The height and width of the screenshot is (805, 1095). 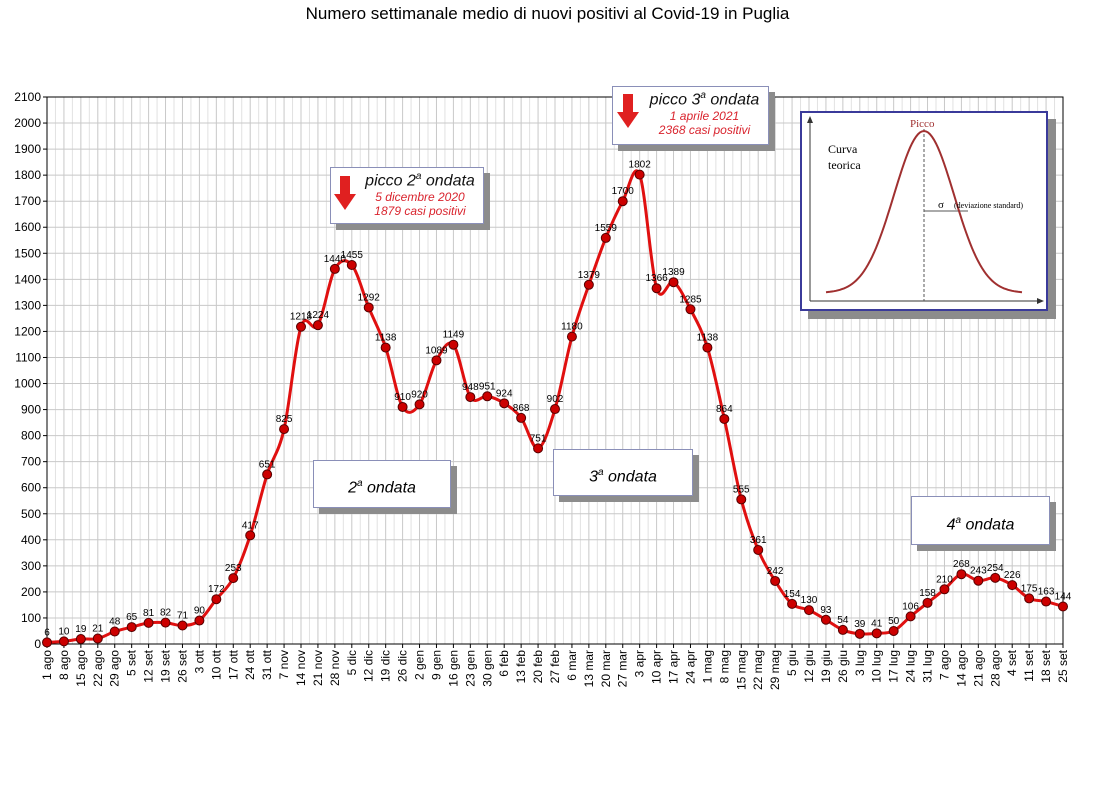 What do you see at coordinates (64, 665) in the screenshot?
I see `x-tick-label: 8 ago` at bounding box center [64, 665].